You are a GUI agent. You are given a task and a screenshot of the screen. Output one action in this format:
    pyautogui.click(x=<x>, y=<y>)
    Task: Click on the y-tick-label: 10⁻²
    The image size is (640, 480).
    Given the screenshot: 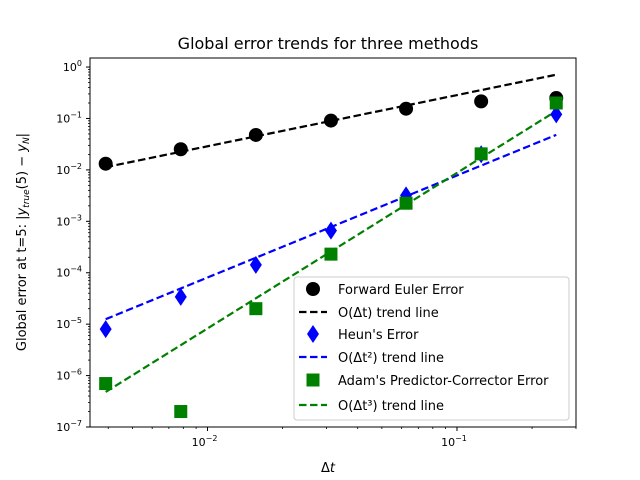 What is the action you would take?
    pyautogui.click(x=69, y=169)
    